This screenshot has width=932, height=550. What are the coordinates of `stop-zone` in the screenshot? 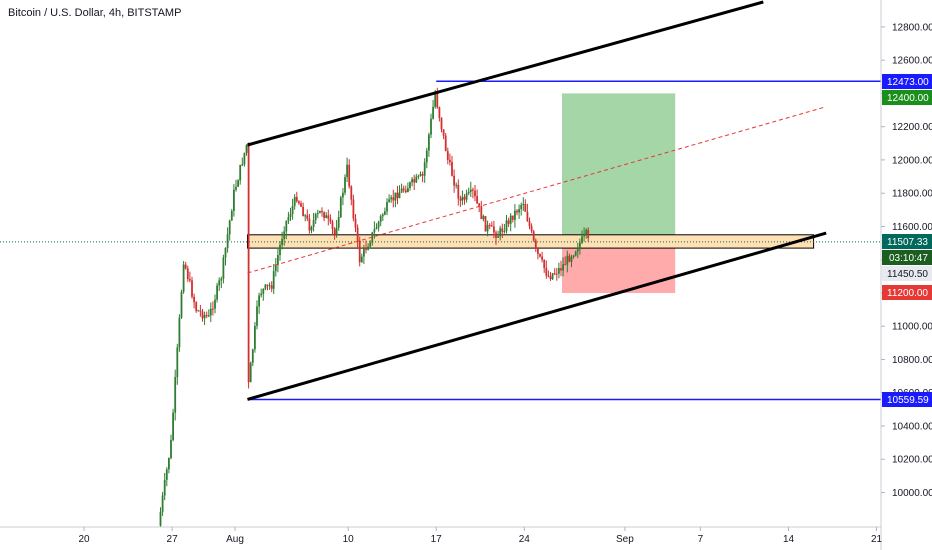 It's located at (619, 267).